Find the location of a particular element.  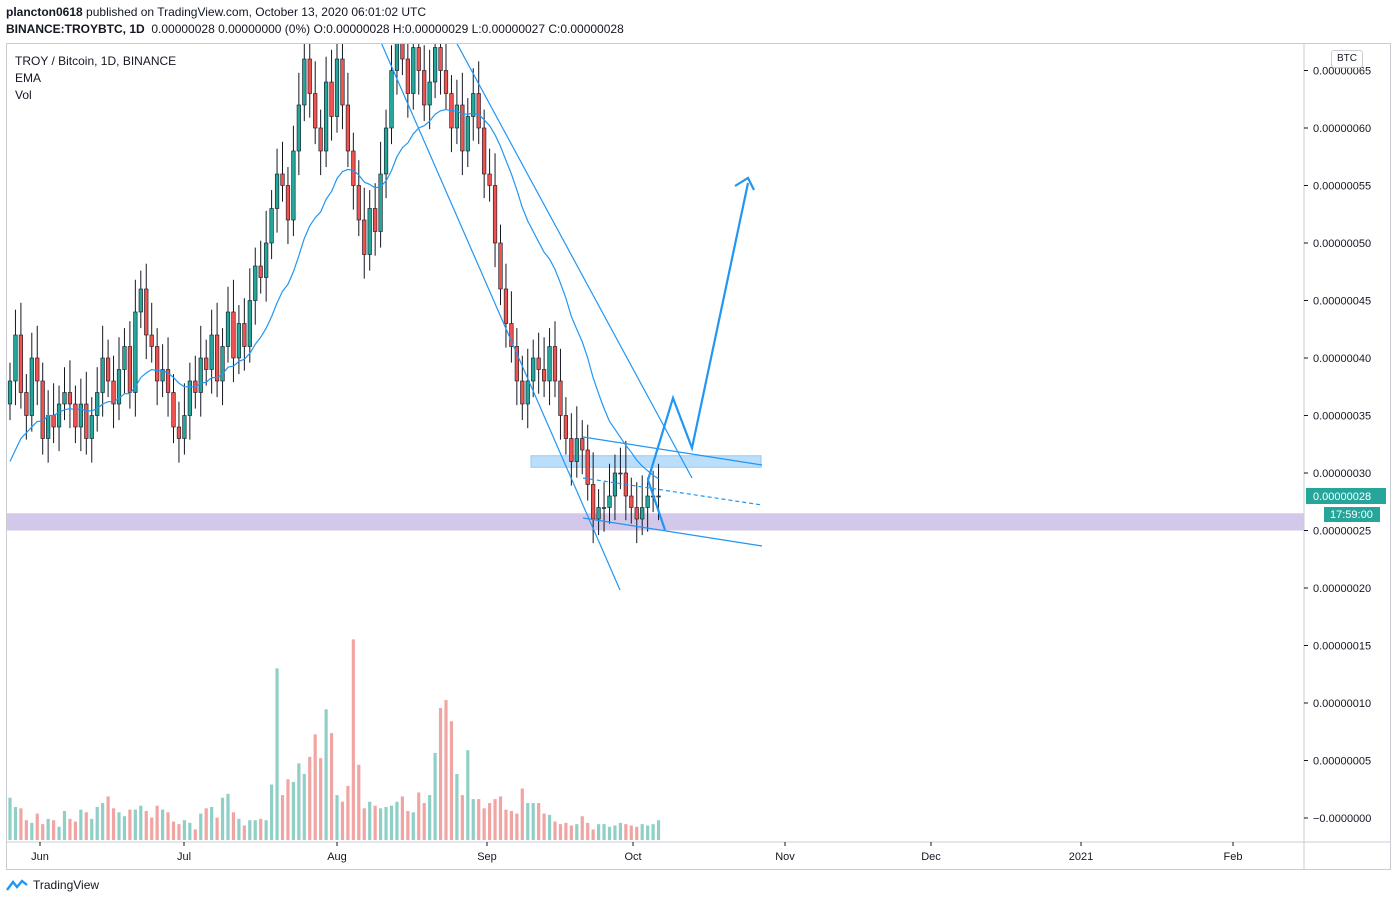

time-tick-label: Feb is located at coordinates (1233, 857).